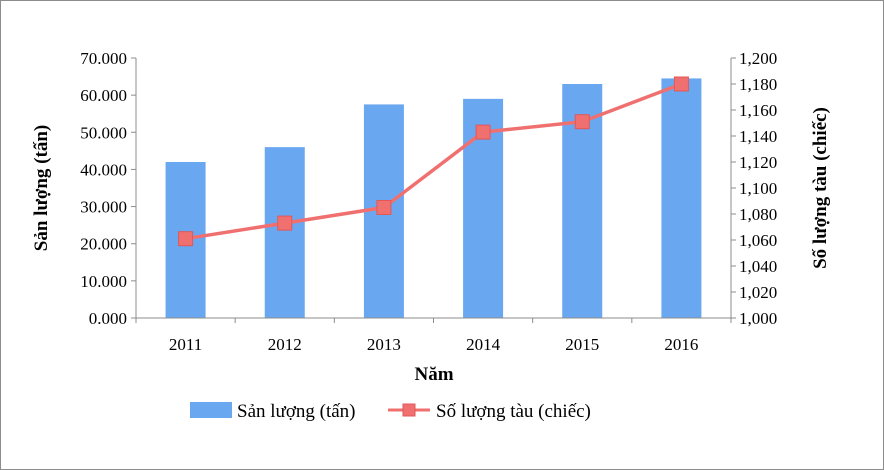 The height and width of the screenshot is (470, 884). What do you see at coordinates (296, 411) in the screenshot?
I see `legend-bar-label: Sản lượng (tấn)` at bounding box center [296, 411].